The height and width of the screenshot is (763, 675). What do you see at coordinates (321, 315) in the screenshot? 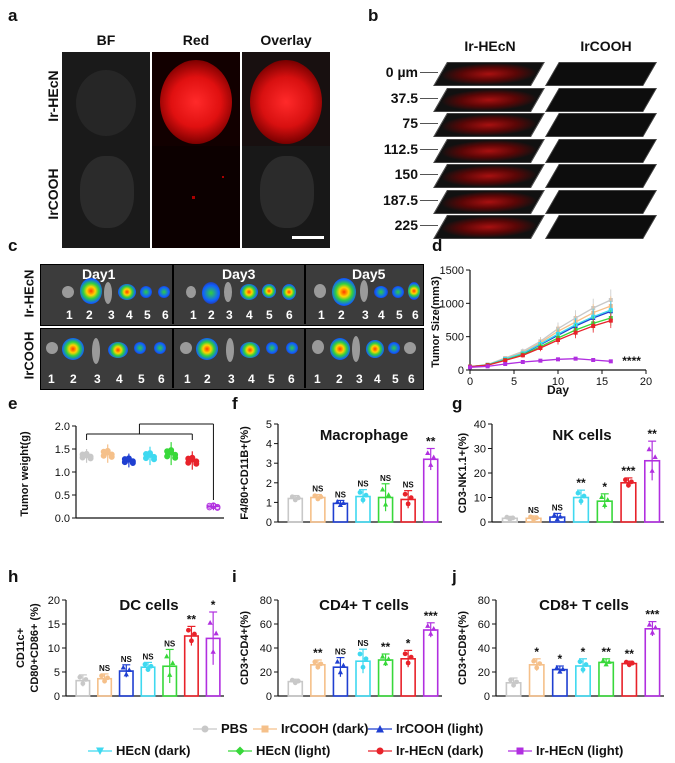
I see `organ-number: 1` at bounding box center [321, 315].